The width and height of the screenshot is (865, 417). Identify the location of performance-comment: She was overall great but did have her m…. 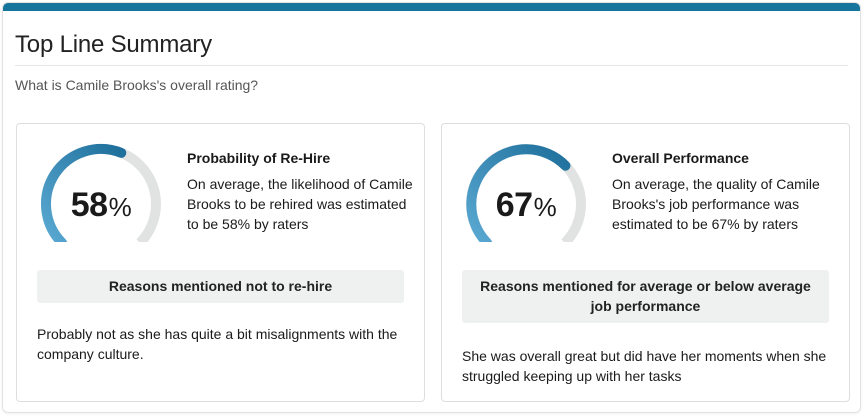
(644, 366).